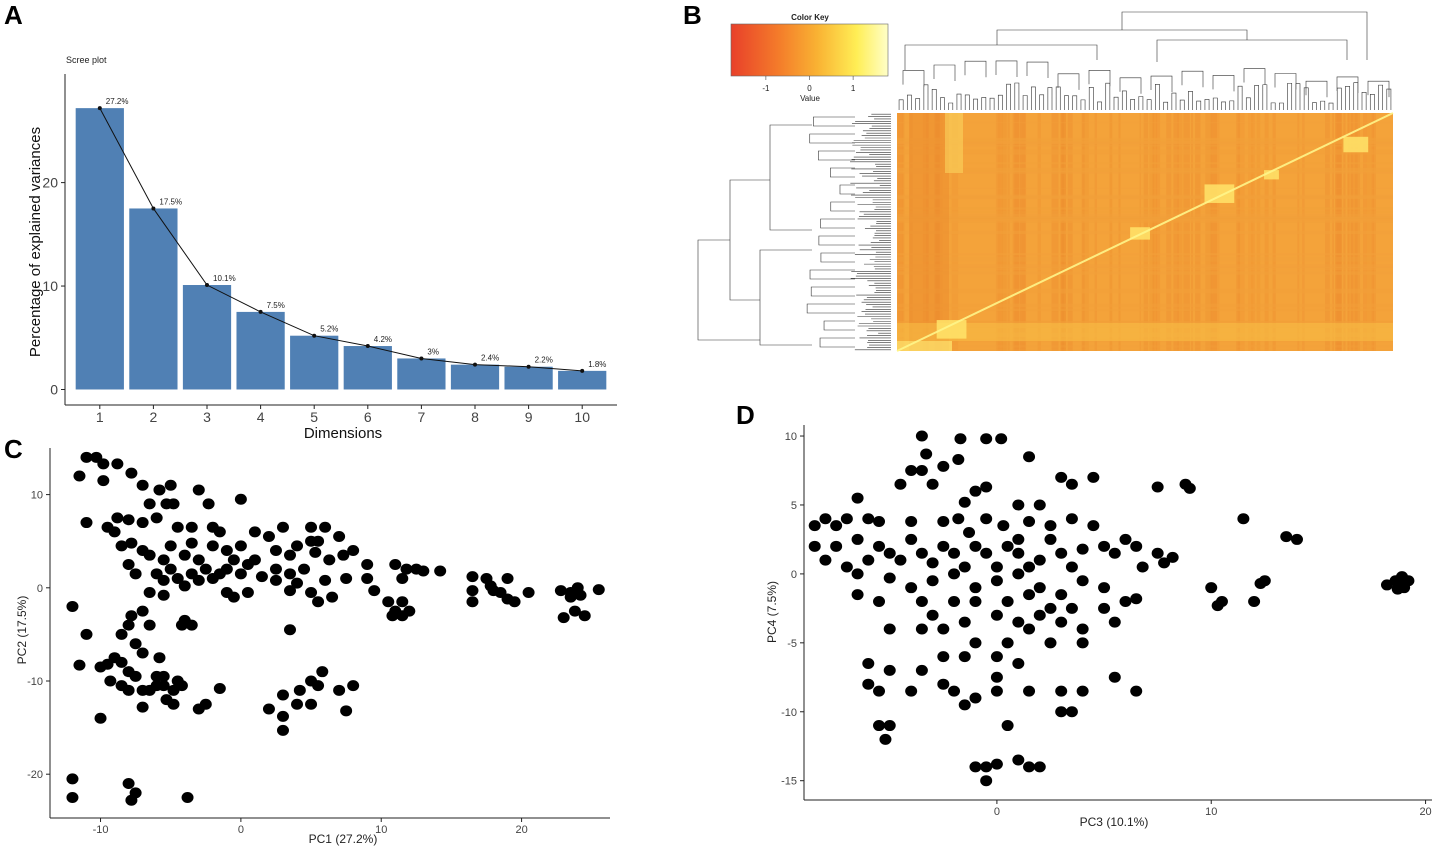 This screenshot has height=851, width=1436. Describe the element at coordinates (924, 346) in the screenshot. I see `heatmap-cluster` at that location.